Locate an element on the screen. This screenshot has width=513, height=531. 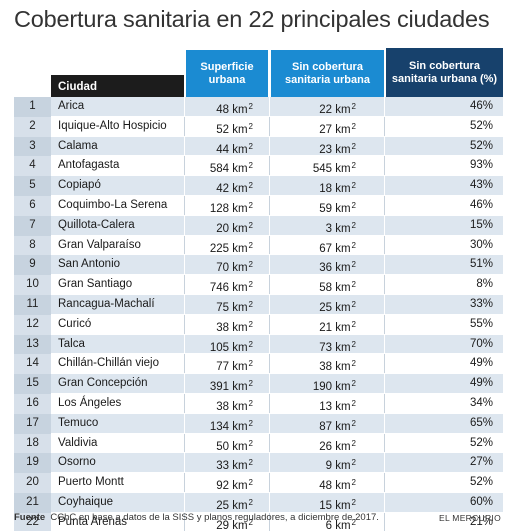
superficie-number: 29 is located at coordinates (222, 525).